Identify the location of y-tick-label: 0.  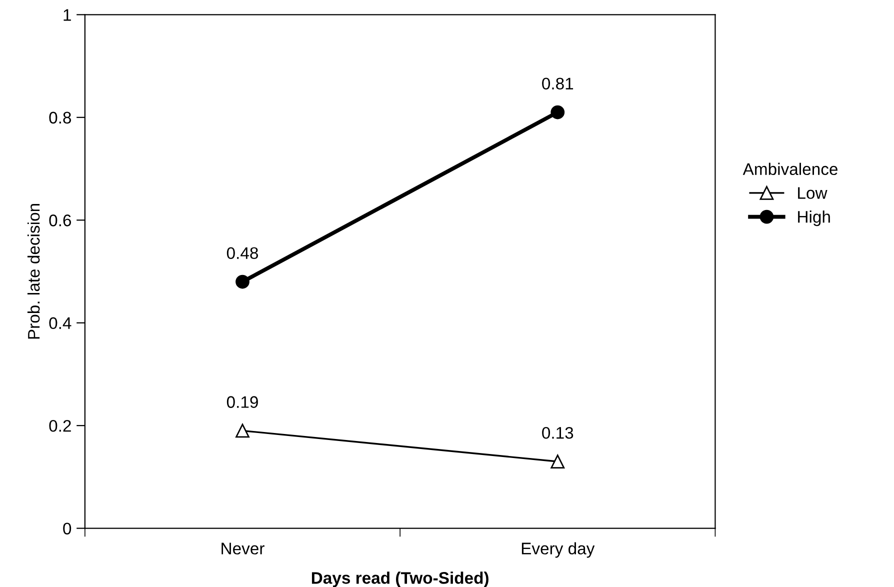
(67, 528).